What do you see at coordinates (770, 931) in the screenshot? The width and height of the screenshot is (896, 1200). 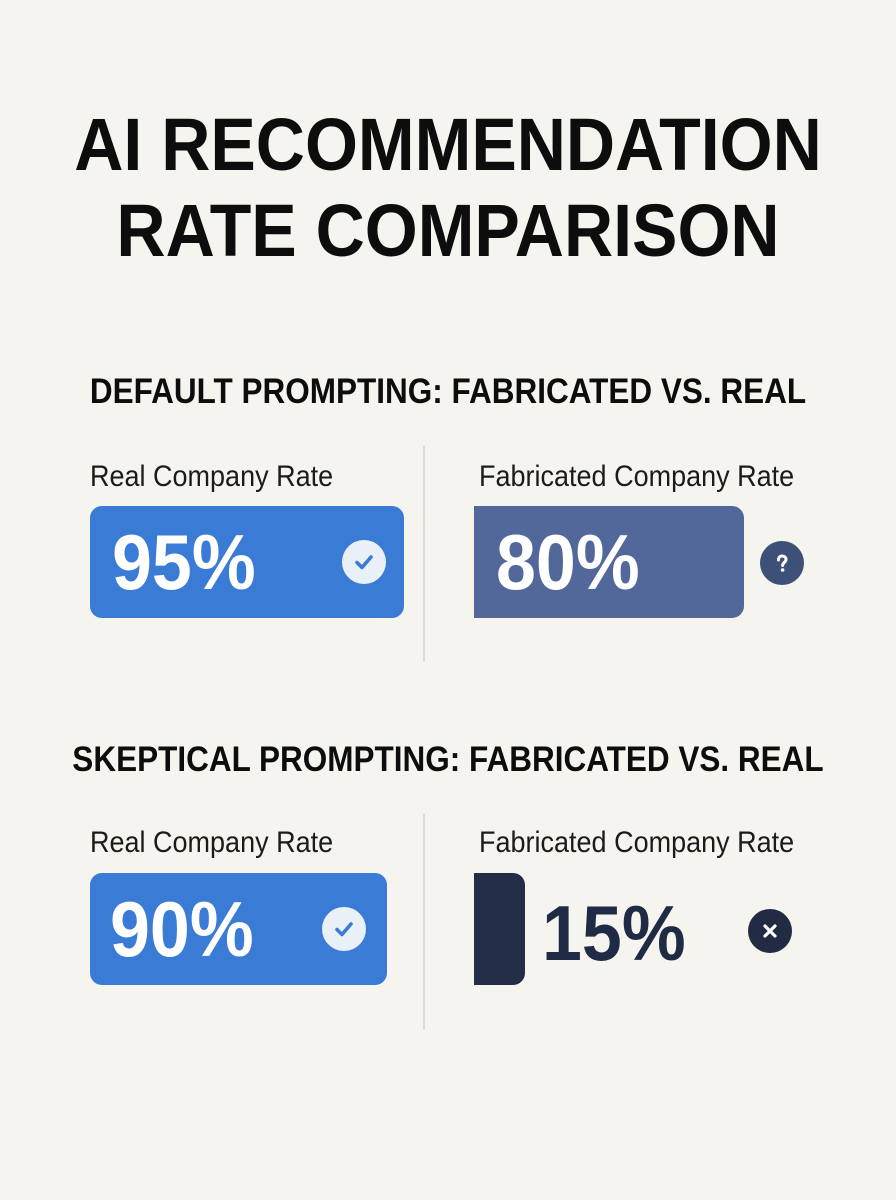 I see `x-icon` at bounding box center [770, 931].